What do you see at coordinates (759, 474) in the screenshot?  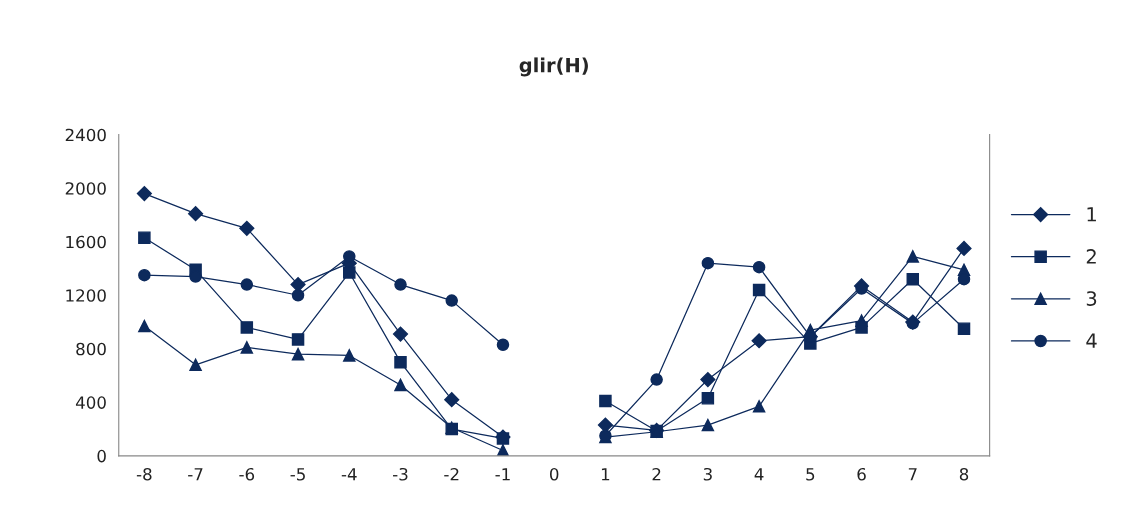 I see `x-tick-label: 4` at bounding box center [759, 474].